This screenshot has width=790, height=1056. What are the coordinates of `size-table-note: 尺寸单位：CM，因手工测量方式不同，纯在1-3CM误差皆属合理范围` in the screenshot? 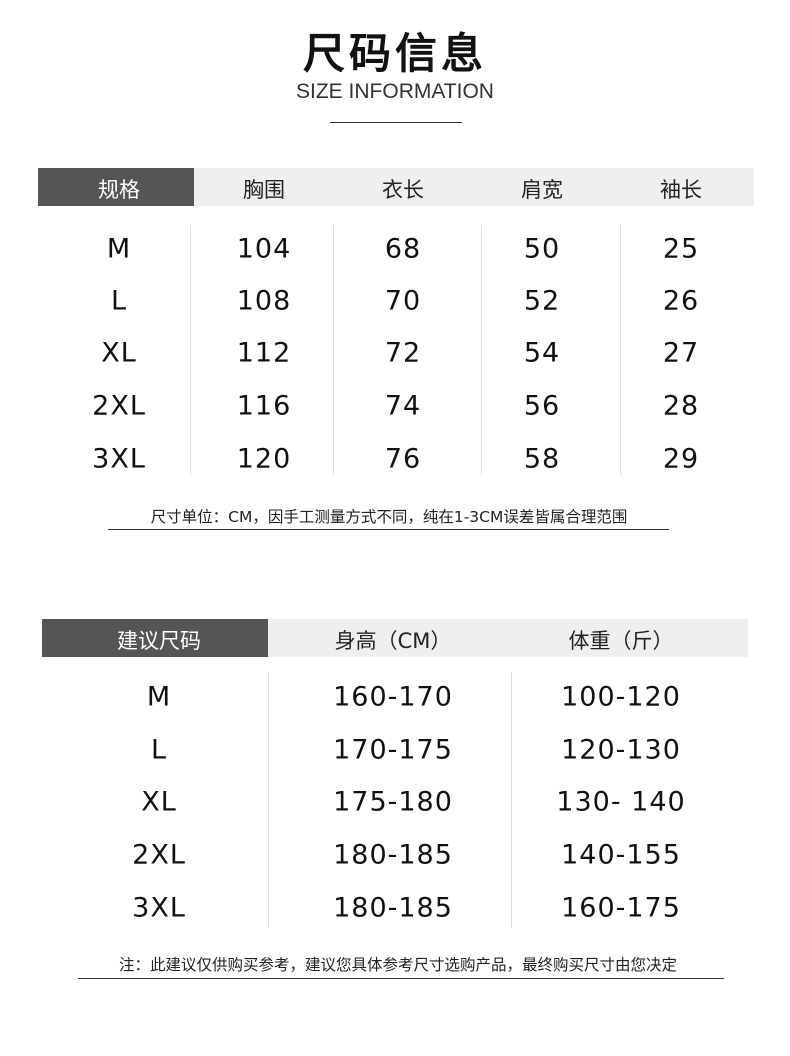 It's located at (389, 517).